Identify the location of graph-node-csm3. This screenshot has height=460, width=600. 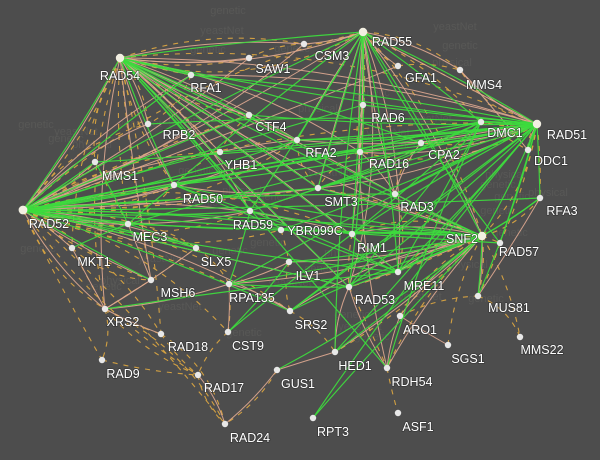
(304, 44).